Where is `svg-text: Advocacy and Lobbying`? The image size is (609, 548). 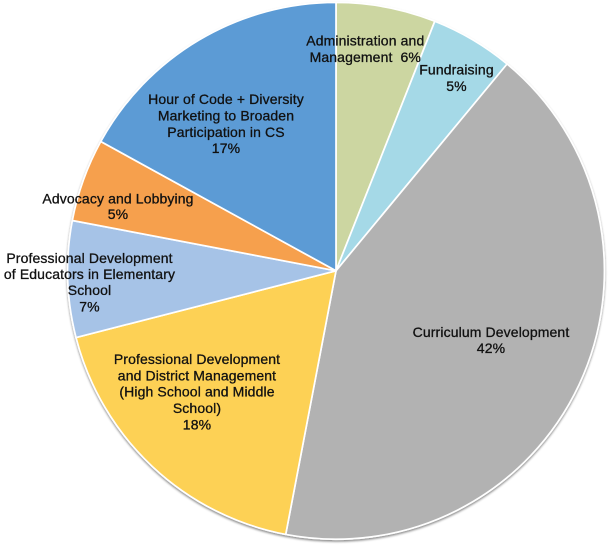
svg-text: Advocacy and Lobbying is located at coordinates (117, 198).